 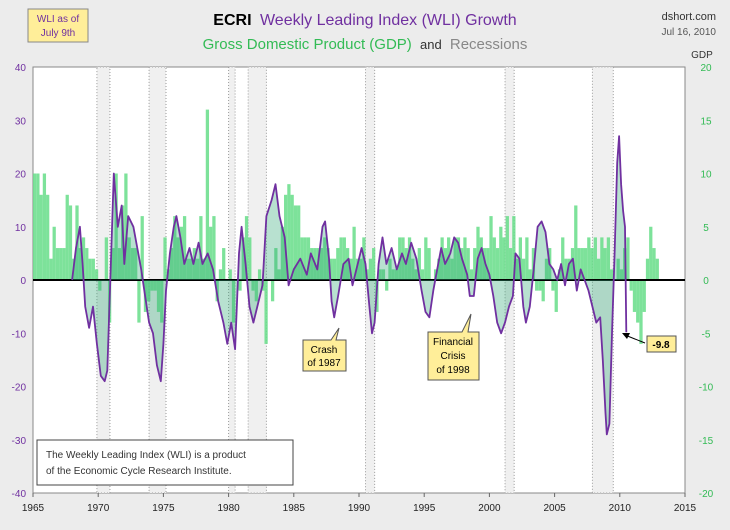 What do you see at coordinates (706, 388) in the screenshot?
I see `right-tick-label: -10` at bounding box center [706, 388].